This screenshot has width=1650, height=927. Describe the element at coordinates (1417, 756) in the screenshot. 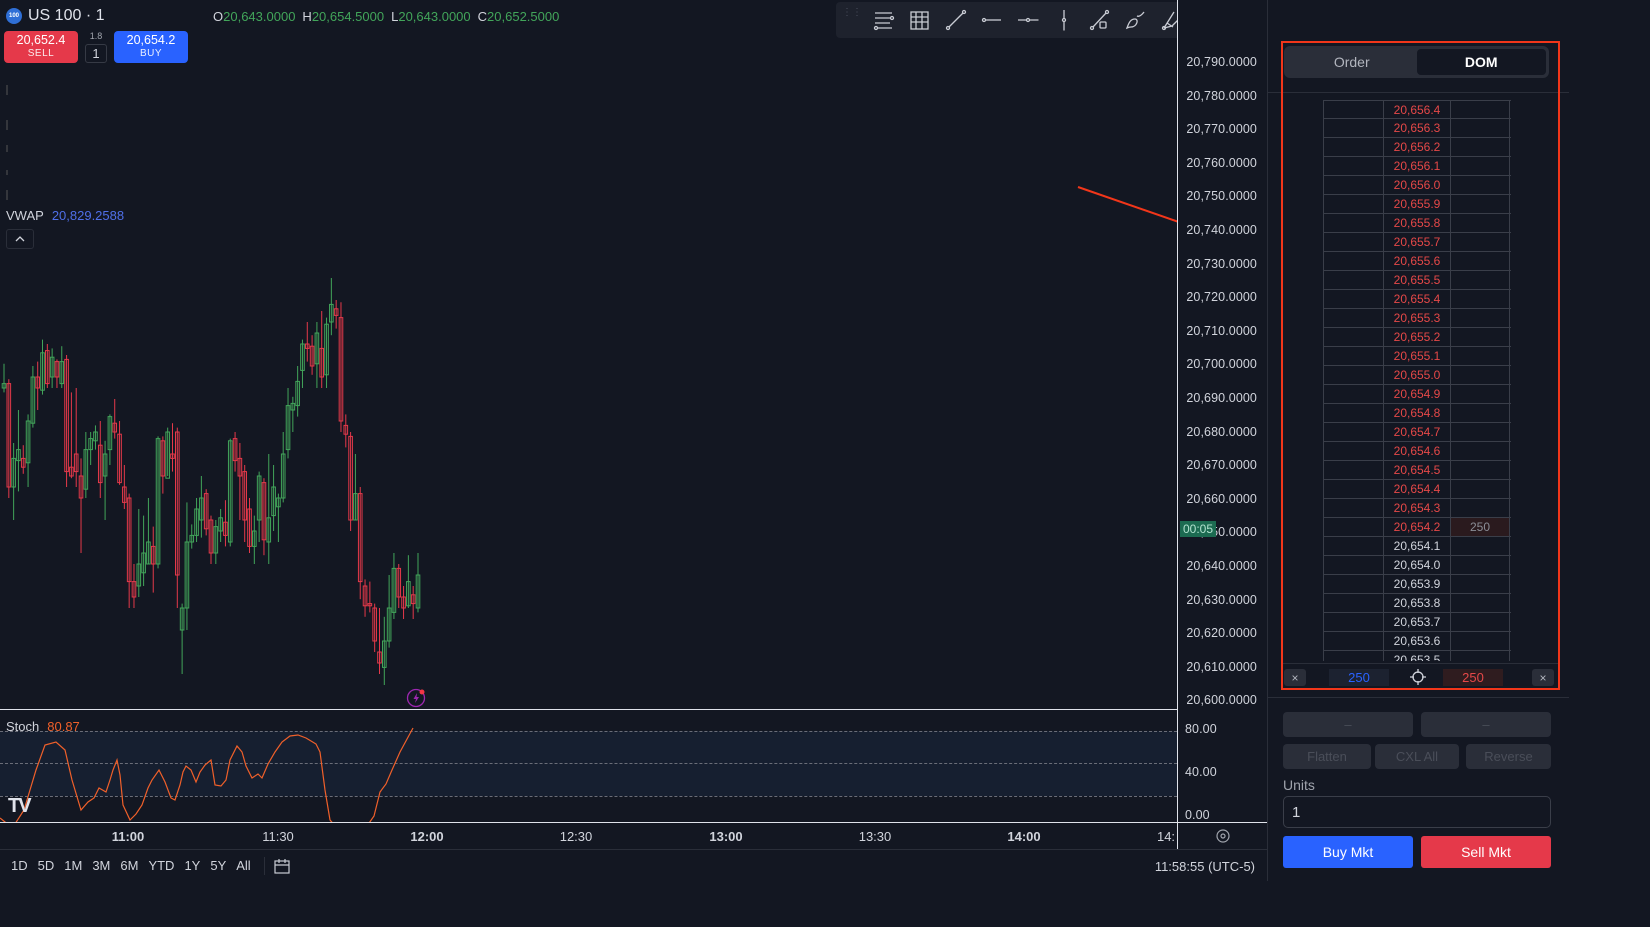

I see `cancel-all-button: CXL All` at that location.